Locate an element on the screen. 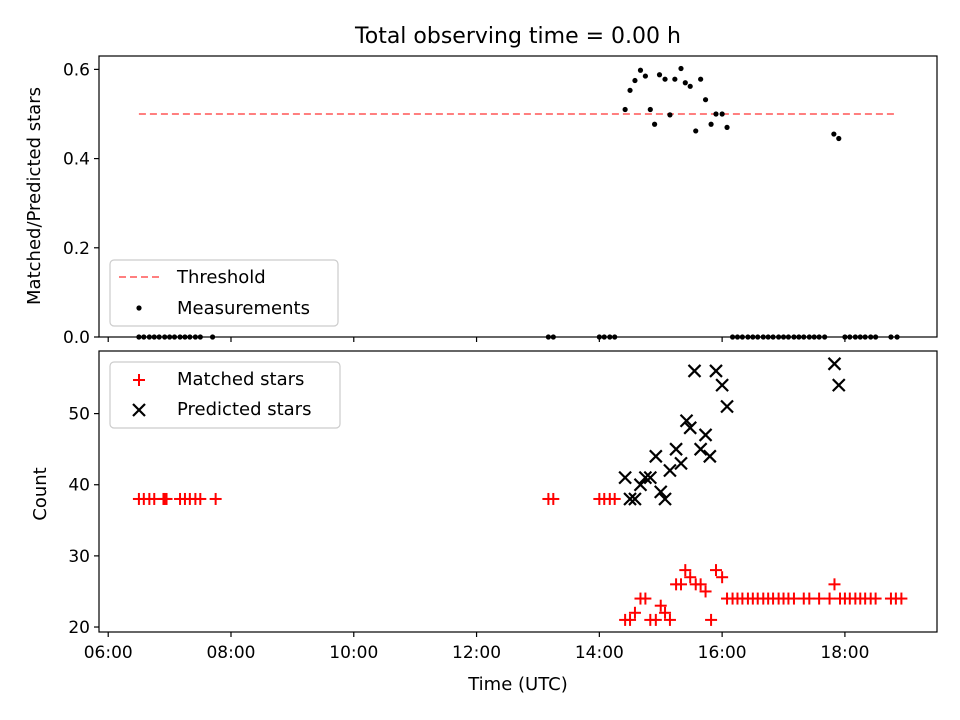 This screenshot has width=960, height=720. legend-predicted-marker-b is located at coordinates (139, 410).